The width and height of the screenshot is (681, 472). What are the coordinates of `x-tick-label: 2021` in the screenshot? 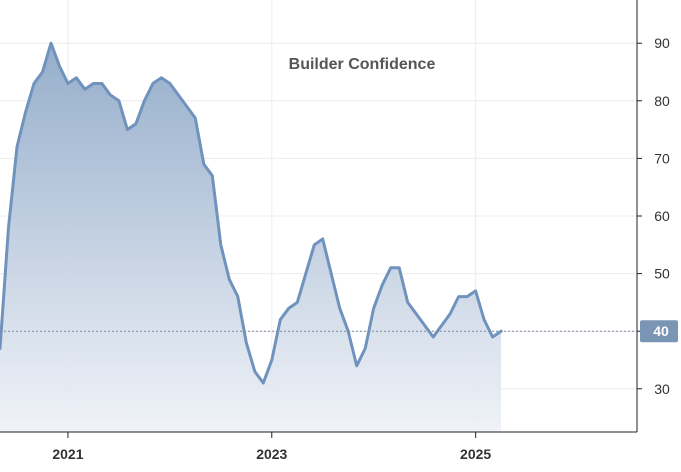 It's located at (67, 454).